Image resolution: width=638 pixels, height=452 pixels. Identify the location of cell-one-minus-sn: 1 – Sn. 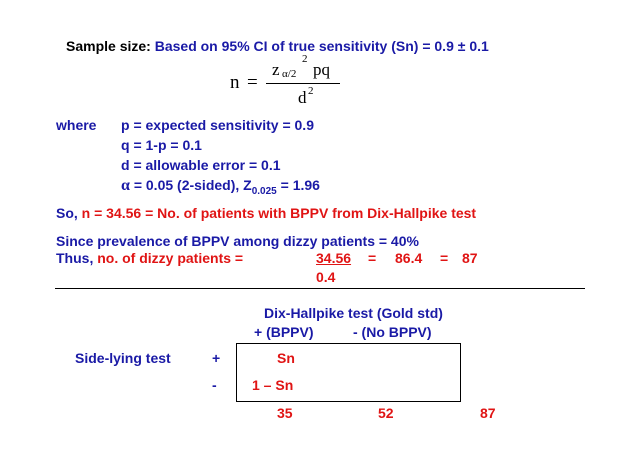
(273, 385).